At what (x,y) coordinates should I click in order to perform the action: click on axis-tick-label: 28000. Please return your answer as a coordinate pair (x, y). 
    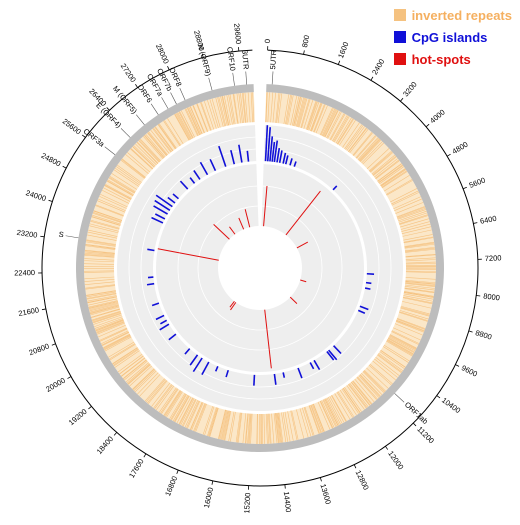
    Looking at the image, I should click on (162, 53).